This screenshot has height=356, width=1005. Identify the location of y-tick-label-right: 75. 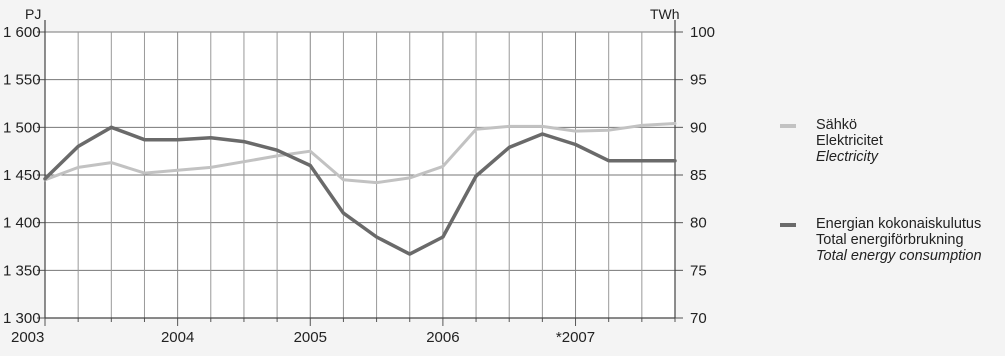
(698, 270).